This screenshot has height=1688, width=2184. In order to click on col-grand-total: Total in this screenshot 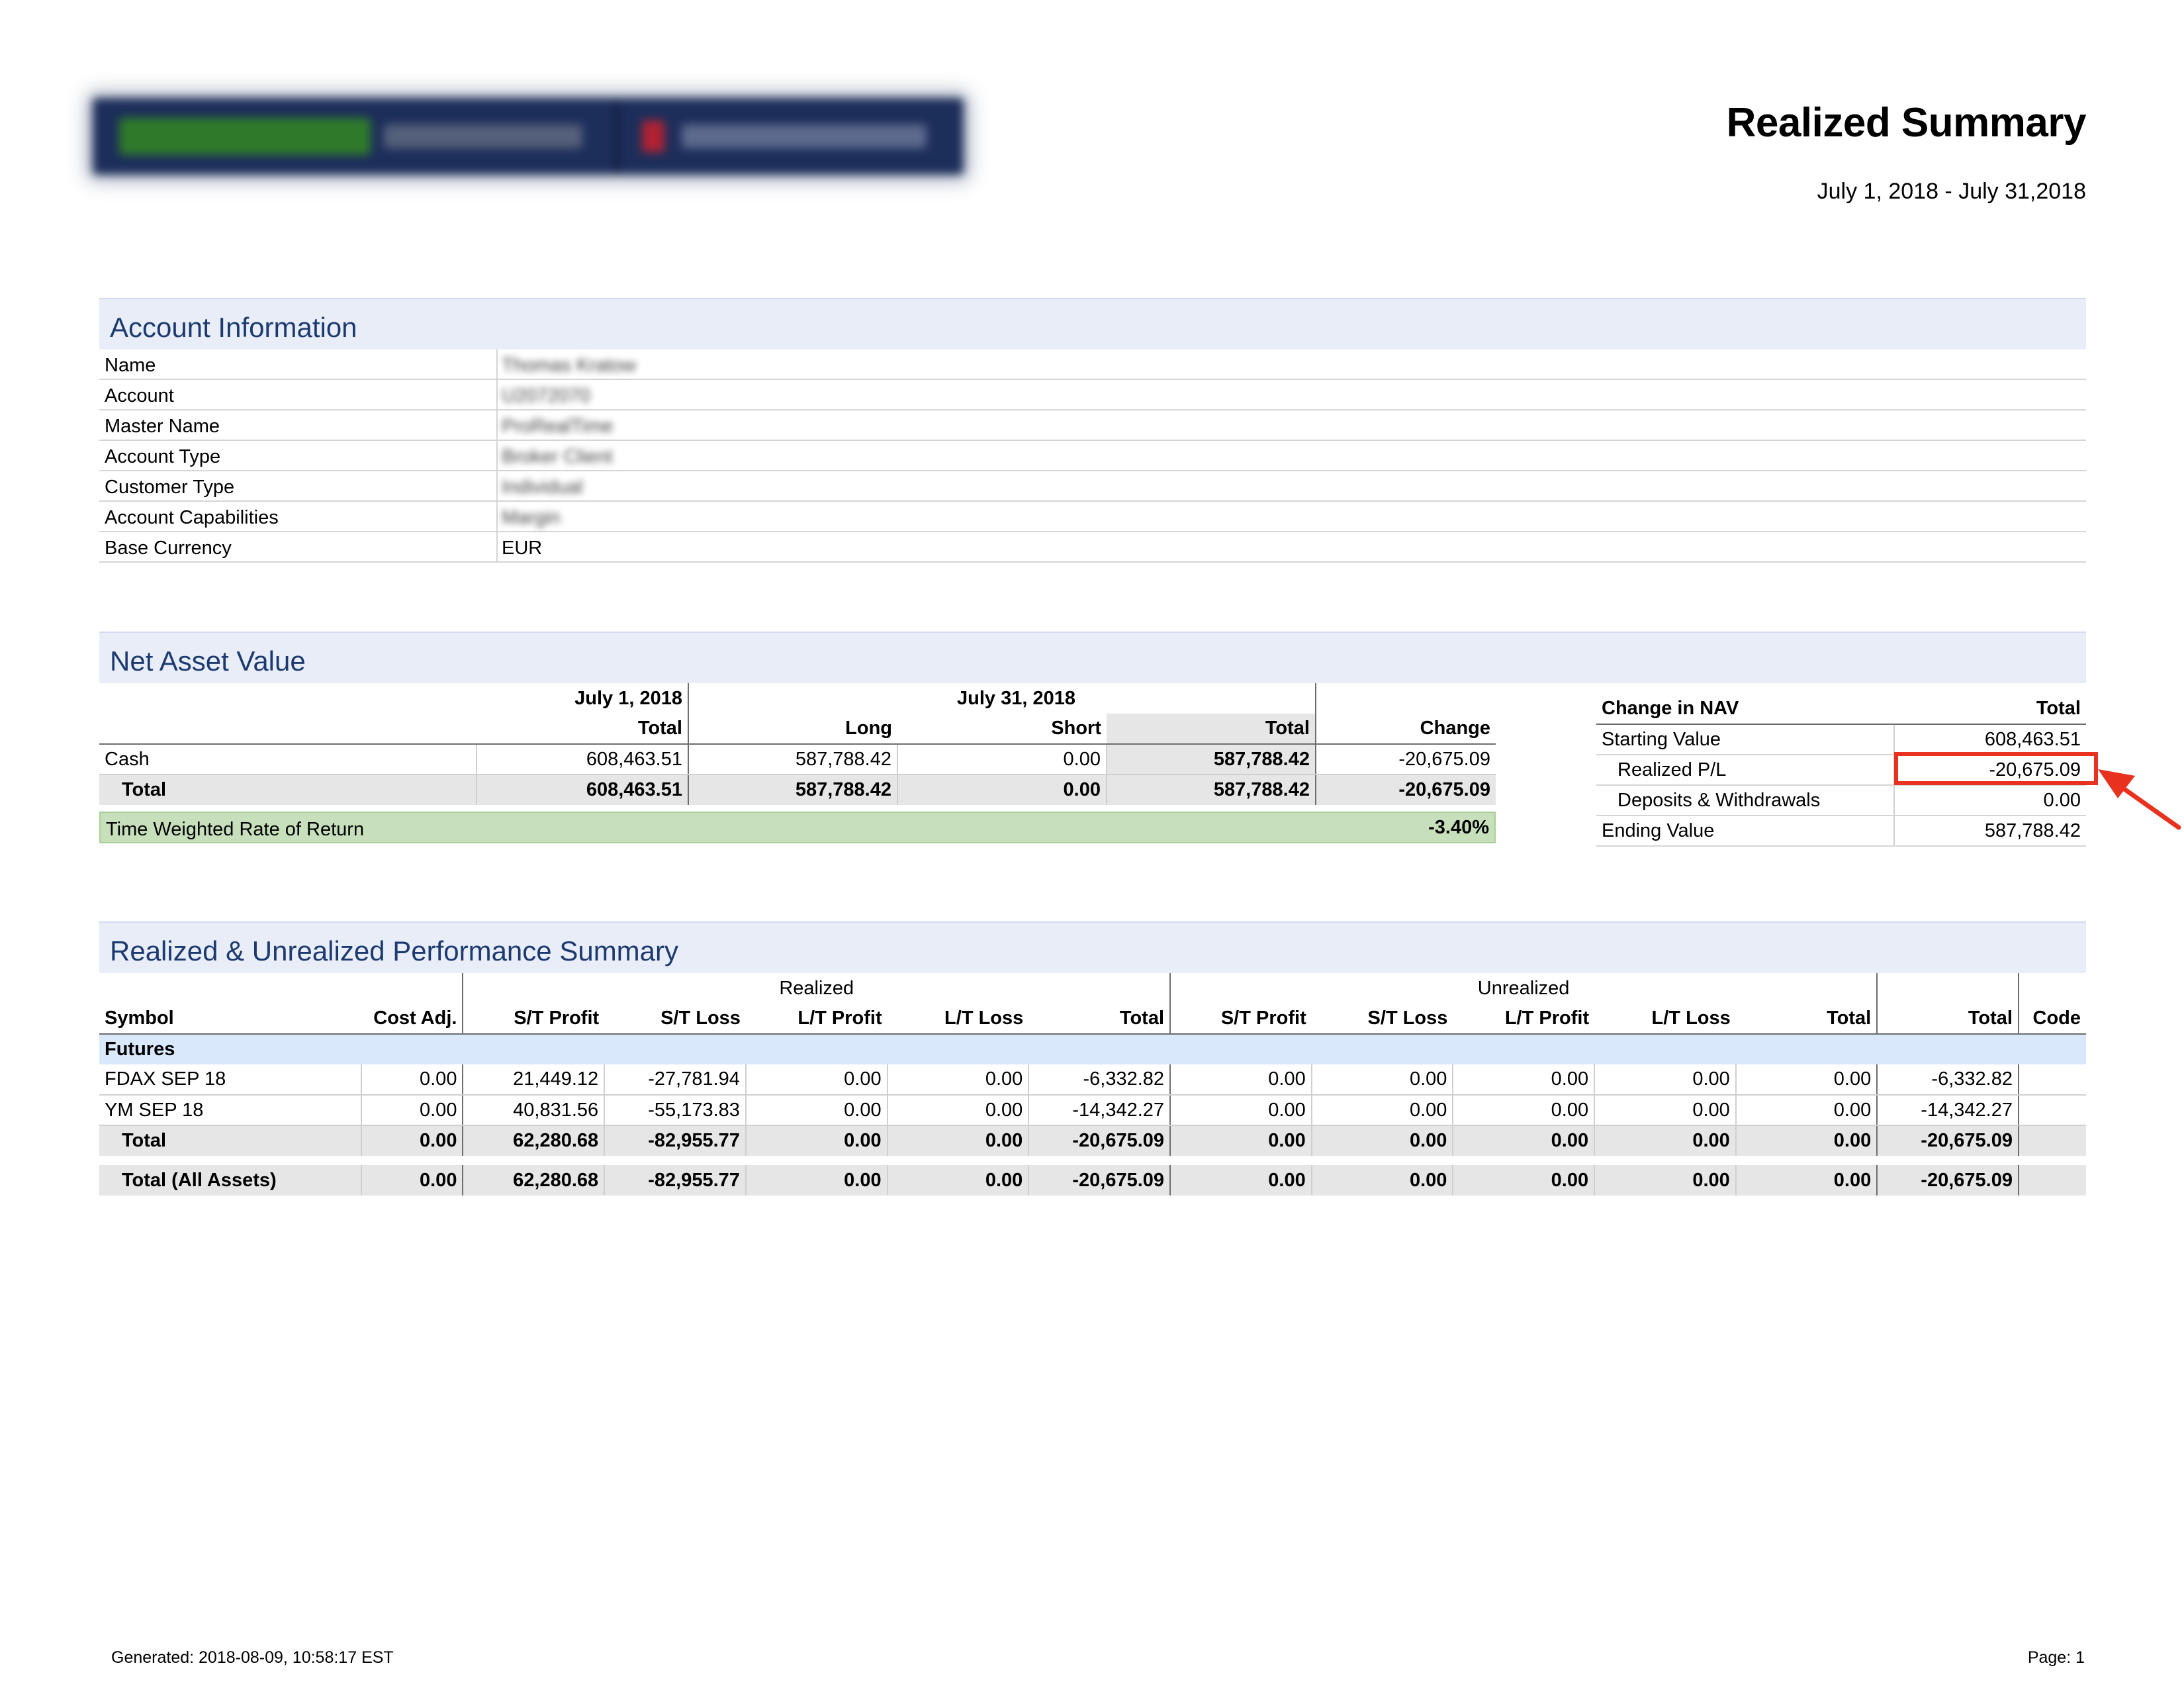, I will do `click(1948, 1019)`.